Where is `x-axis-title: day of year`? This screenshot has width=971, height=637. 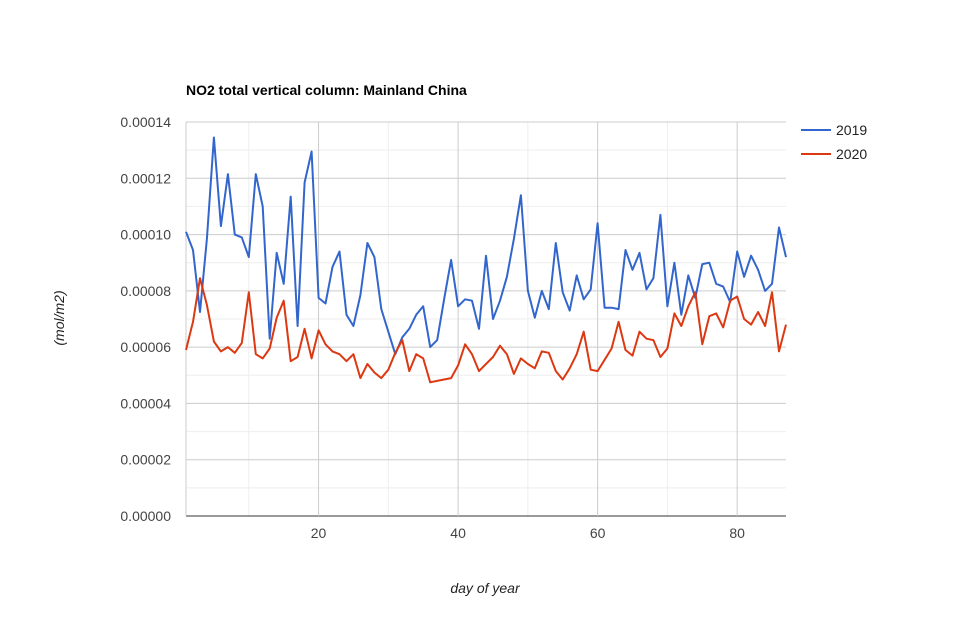
x-axis-title: day of year is located at coordinates (485, 588).